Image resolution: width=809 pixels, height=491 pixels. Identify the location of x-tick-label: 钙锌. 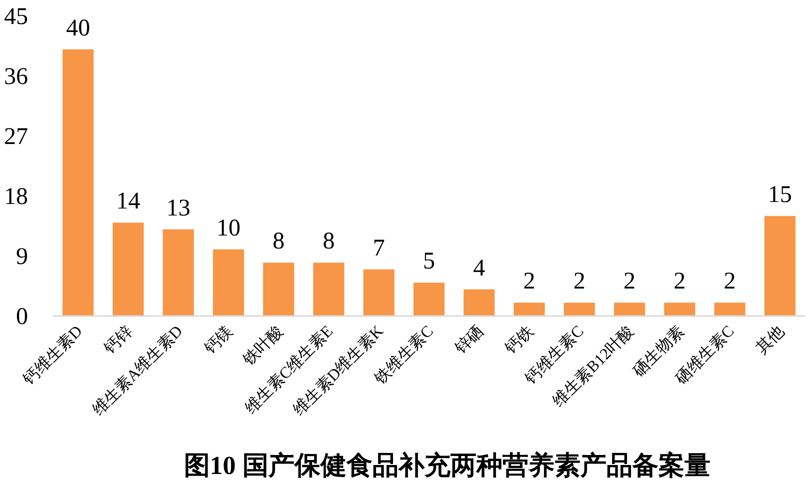
(118, 340).